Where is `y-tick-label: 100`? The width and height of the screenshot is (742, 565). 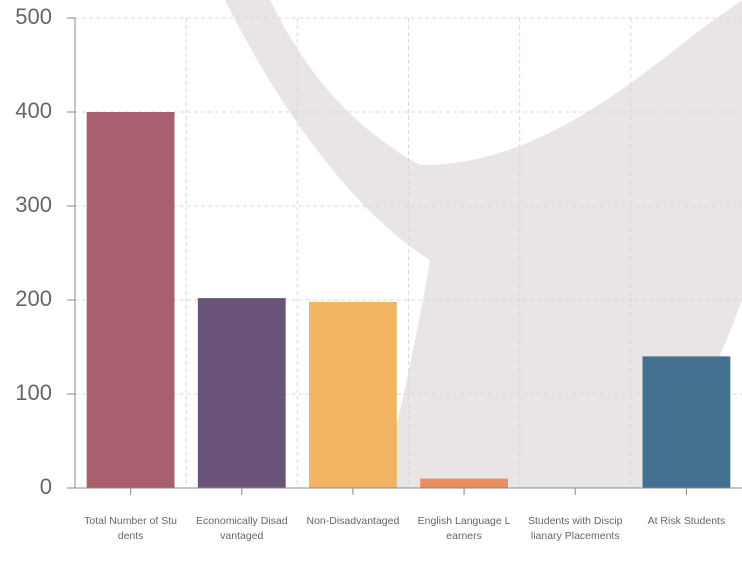
y-tick-label: 100 is located at coordinates (33, 392).